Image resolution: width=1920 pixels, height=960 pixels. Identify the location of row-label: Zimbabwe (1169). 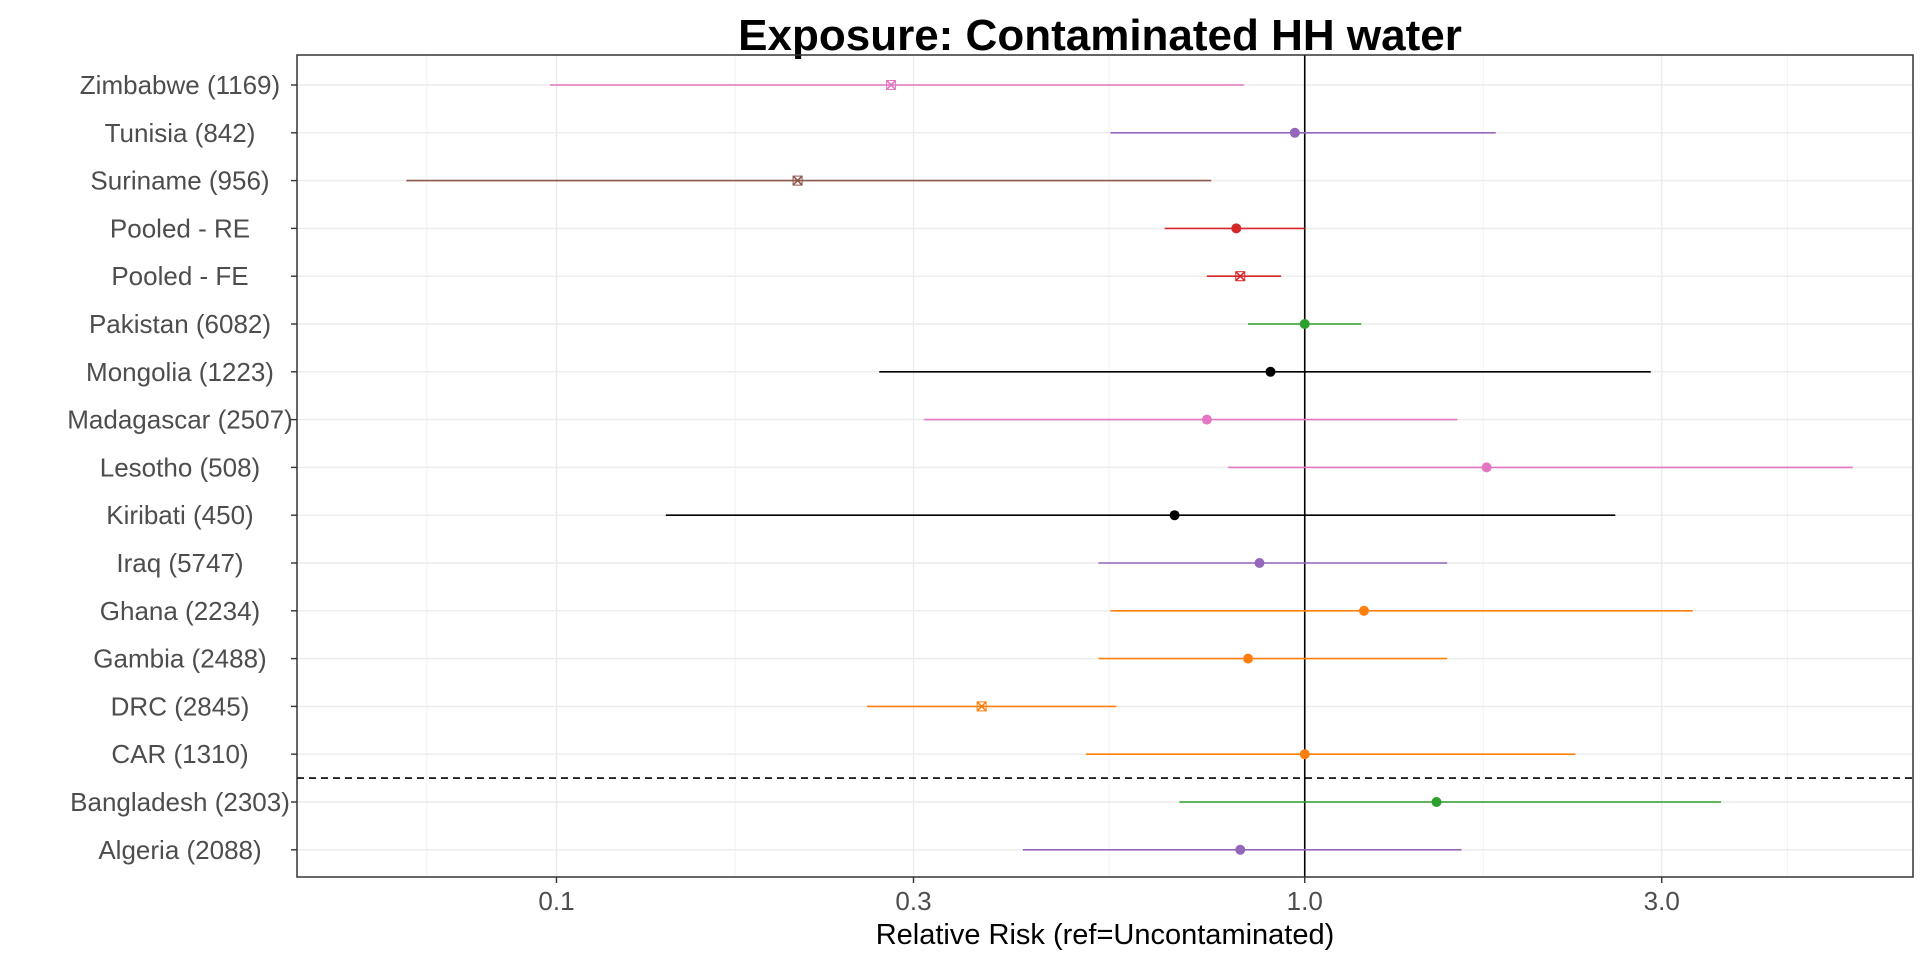
(180, 85).